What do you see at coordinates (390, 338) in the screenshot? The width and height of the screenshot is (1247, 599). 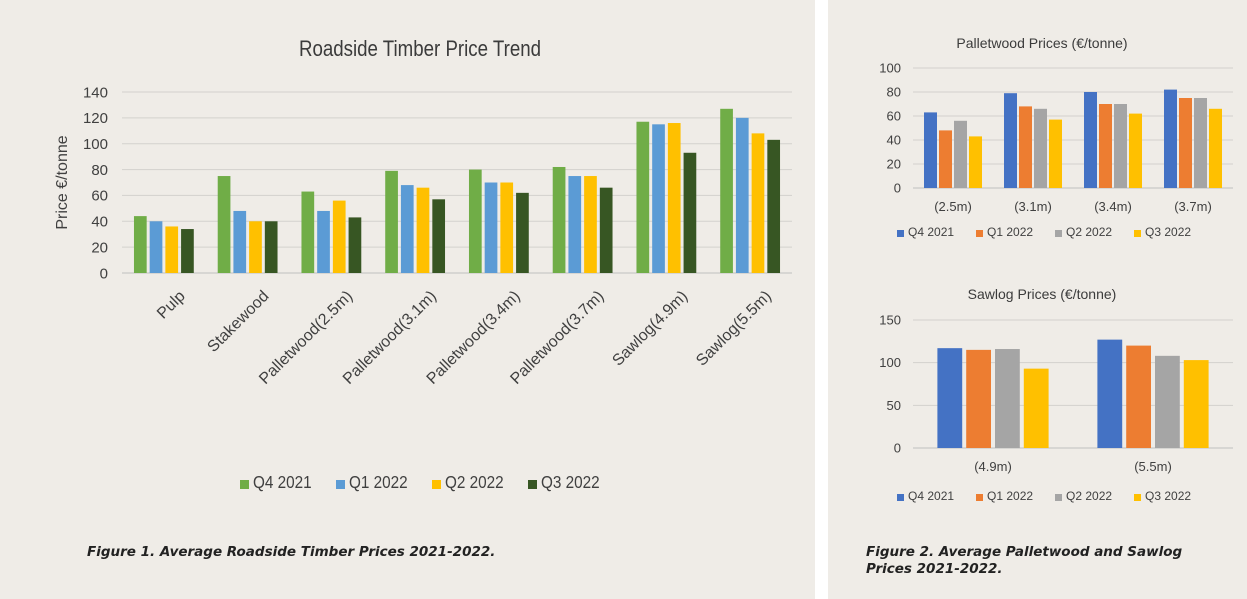 I see `x-tick-label: Palletwood(3.1m)` at bounding box center [390, 338].